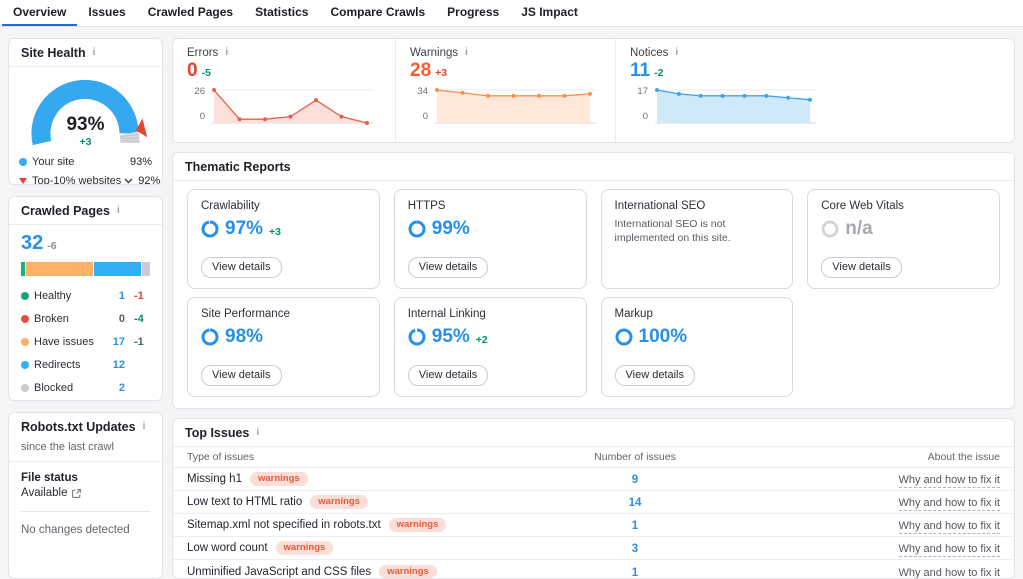  Describe the element at coordinates (903, 239) in the screenshot. I see `thematic-card-core-web-vitals: Core Web Vitals n/a View details` at that location.